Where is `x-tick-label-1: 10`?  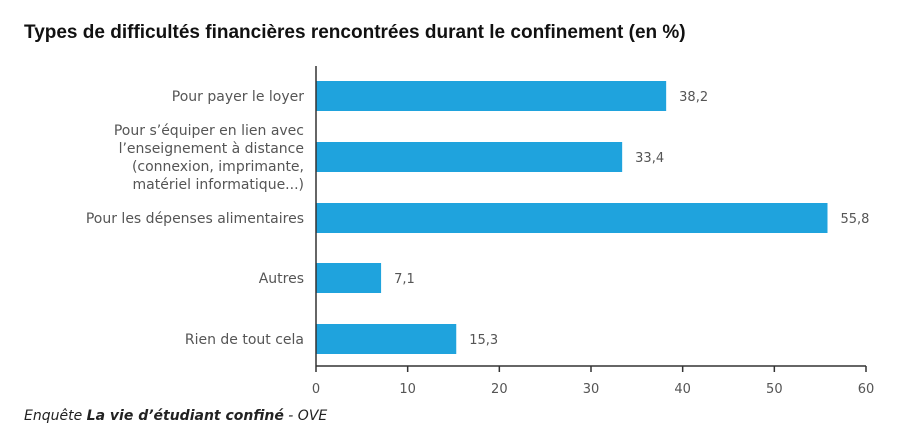 x-tick-label-1: 10 is located at coordinates (407, 389).